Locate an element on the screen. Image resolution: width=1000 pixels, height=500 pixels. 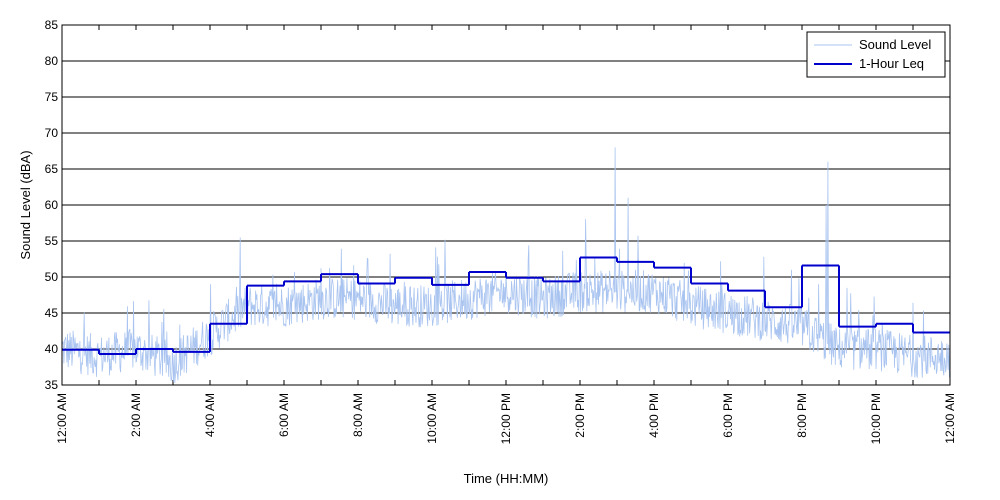
y-tick-label-60: 60 is located at coordinates (52, 205).